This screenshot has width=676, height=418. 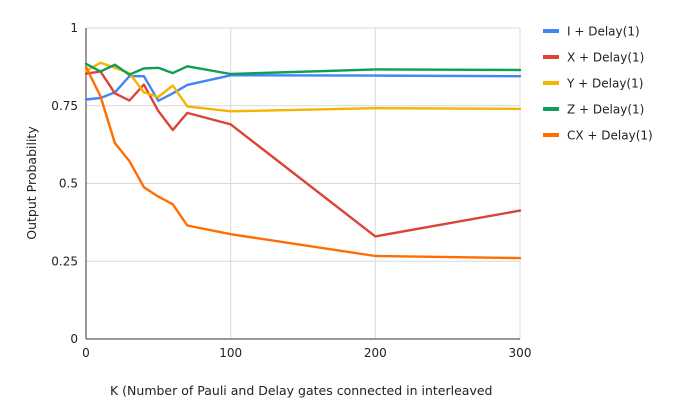 I want to click on legend-label: CX + Delay(1), so click(x=610, y=136).